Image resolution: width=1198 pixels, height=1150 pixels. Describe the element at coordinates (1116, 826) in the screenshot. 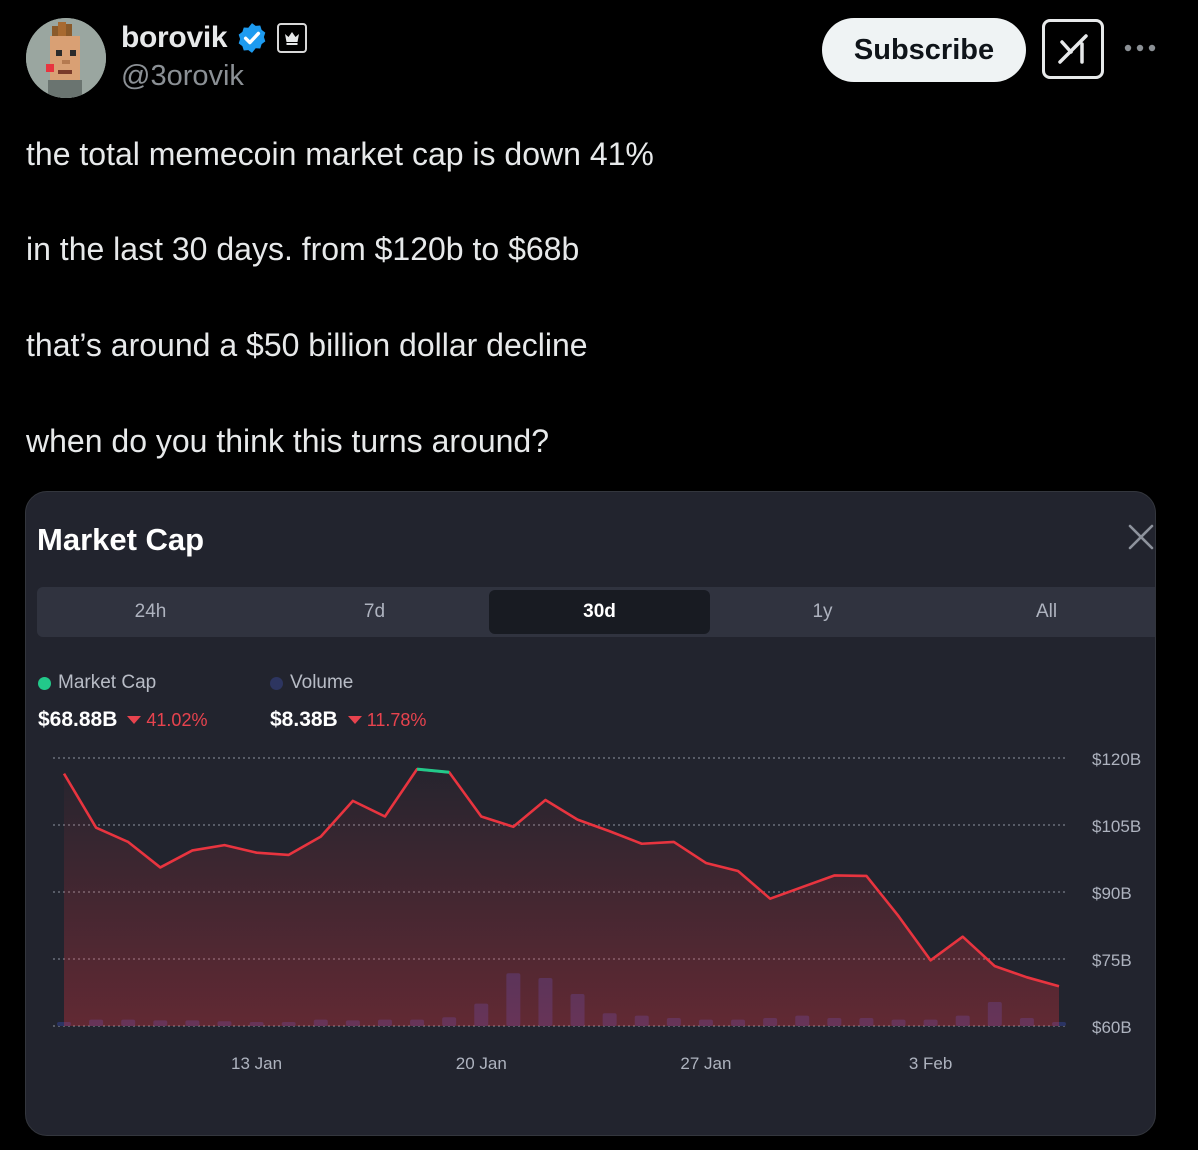

I see `y-tick-label: $105B` at that location.